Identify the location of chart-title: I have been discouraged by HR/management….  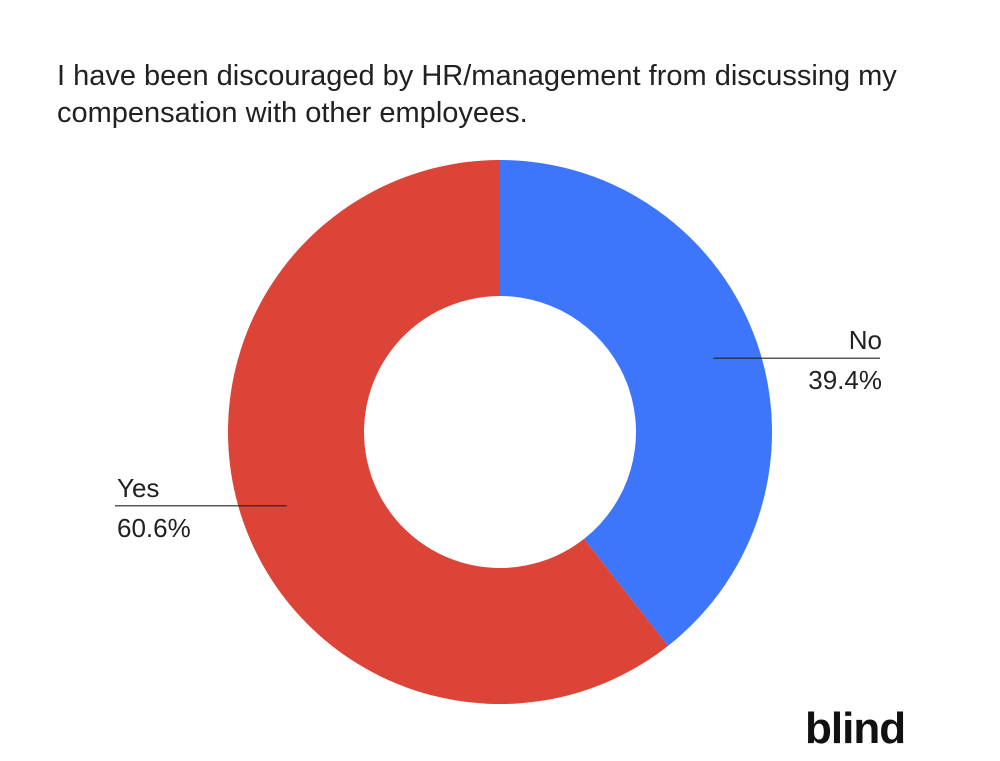
(477, 94).